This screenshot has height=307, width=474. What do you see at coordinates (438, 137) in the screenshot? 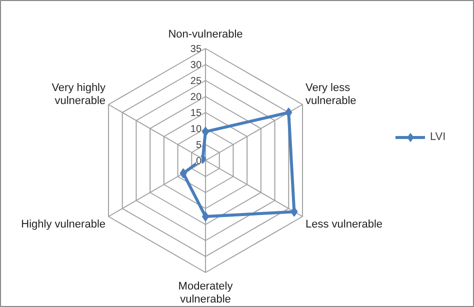
I see `legend-label: LVI` at bounding box center [438, 137].